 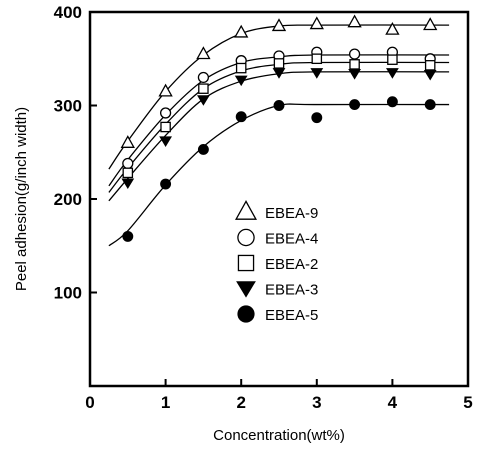 I want to click on y-tick-label: 300, so click(x=68, y=106).